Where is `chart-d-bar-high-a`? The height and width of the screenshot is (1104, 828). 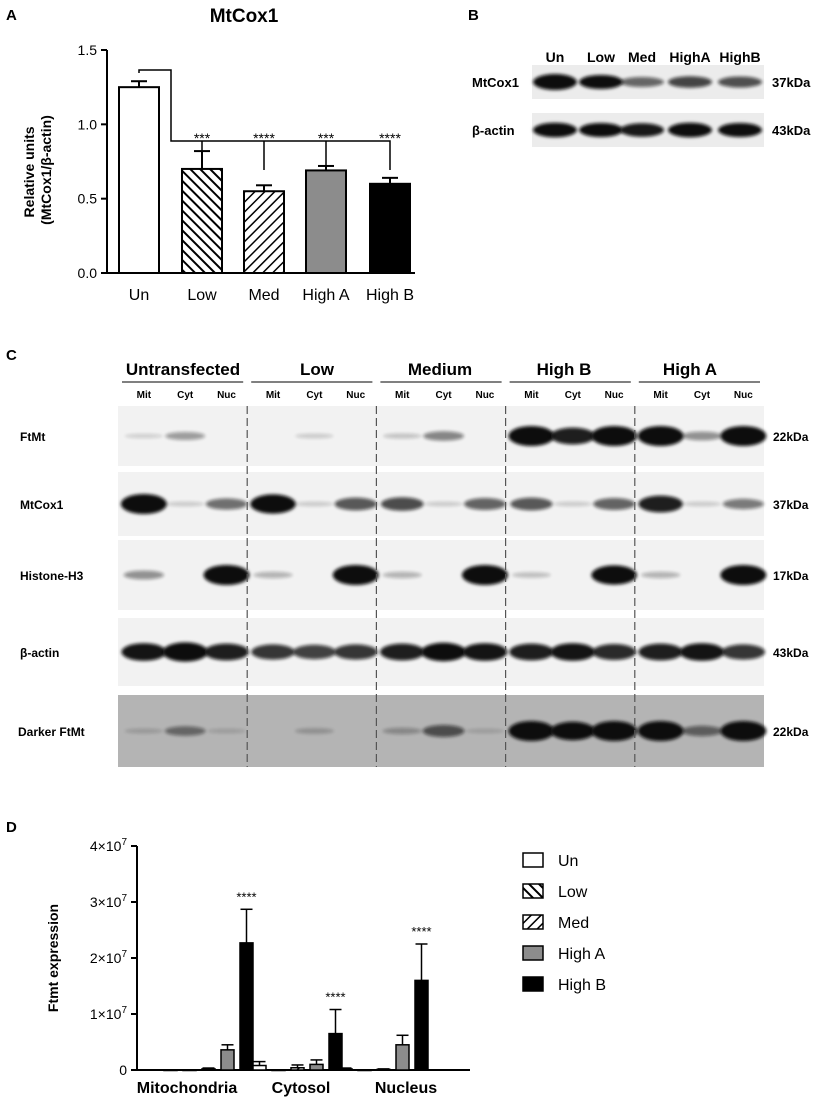 chart-d-bar-high-a is located at coordinates (316, 1067).